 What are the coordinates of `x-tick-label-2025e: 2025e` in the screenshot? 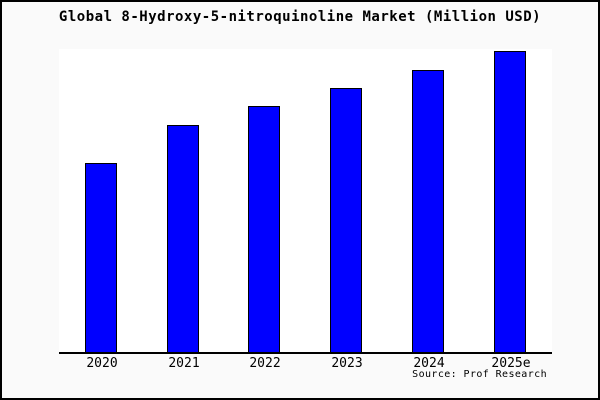 It's located at (511, 363).